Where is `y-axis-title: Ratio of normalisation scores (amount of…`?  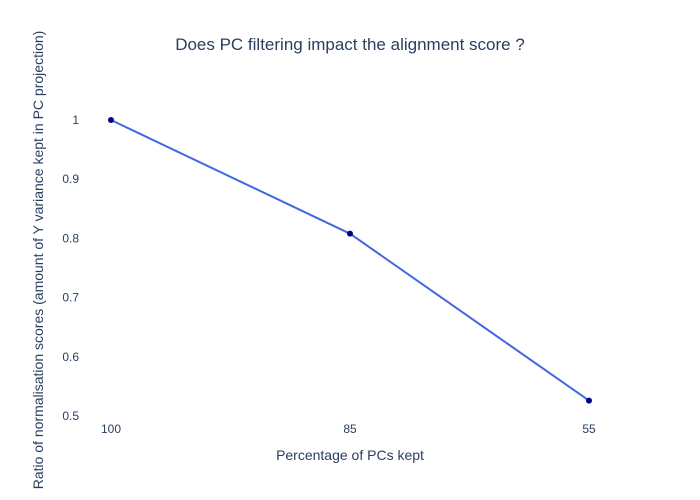
y-axis-title: Ratio of normalisation scores (amount of… is located at coordinates (38, 260).